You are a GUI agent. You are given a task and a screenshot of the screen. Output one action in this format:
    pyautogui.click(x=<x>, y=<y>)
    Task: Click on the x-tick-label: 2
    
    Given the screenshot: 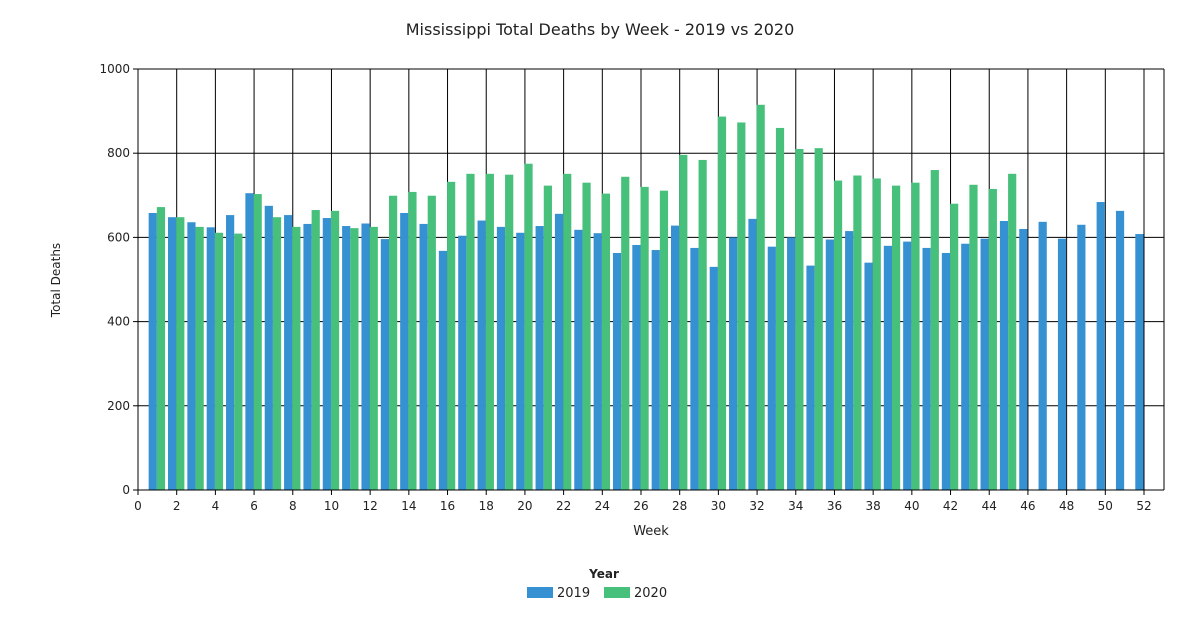 What is the action you would take?
    pyautogui.click(x=177, y=506)
    